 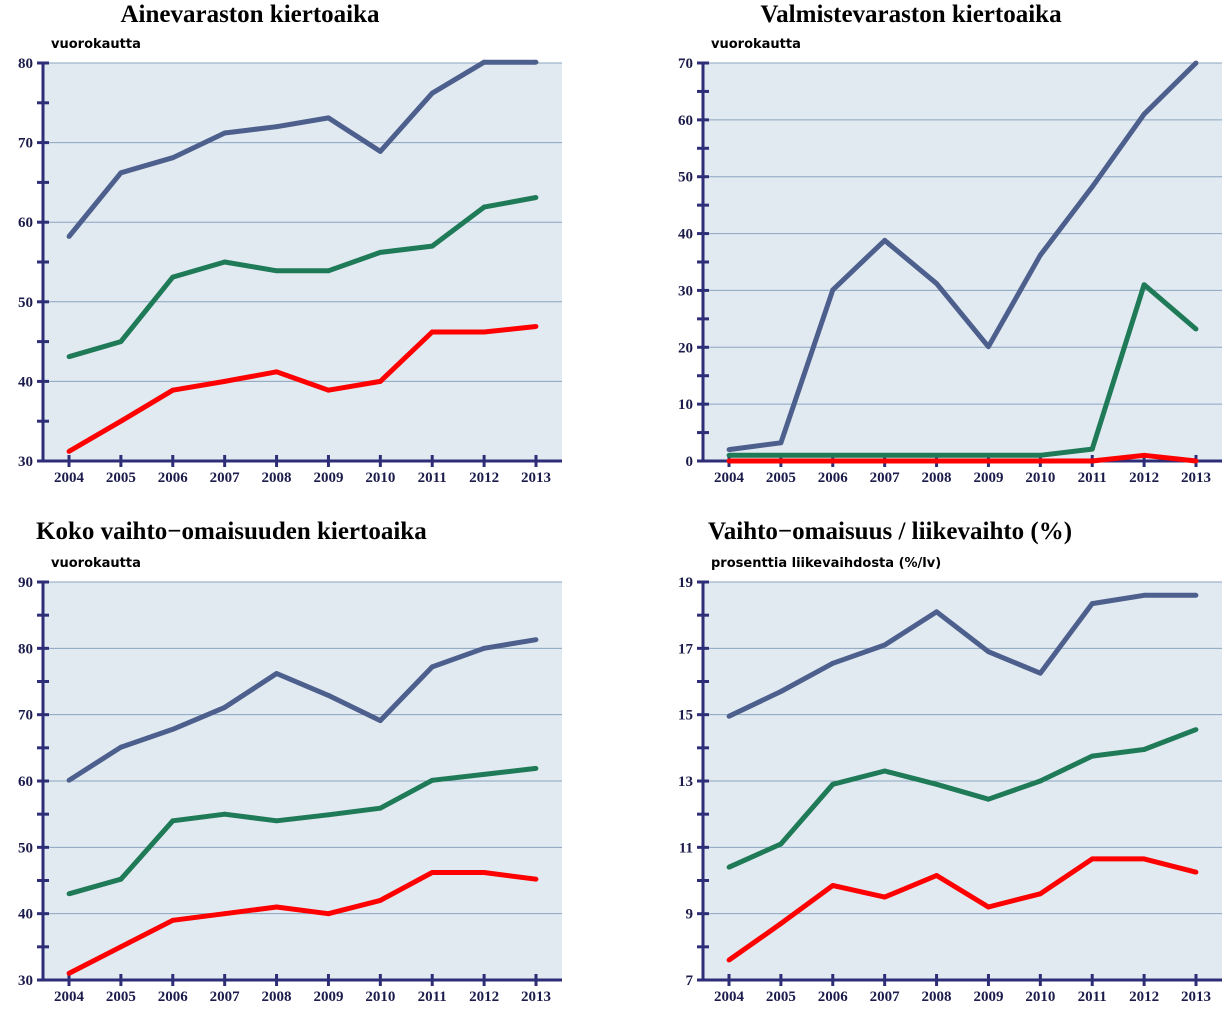 What do you see at coordinates (225, 997) in the screenshot?
I see `x-tick-label: 2007` at bounding box center [225, 997].